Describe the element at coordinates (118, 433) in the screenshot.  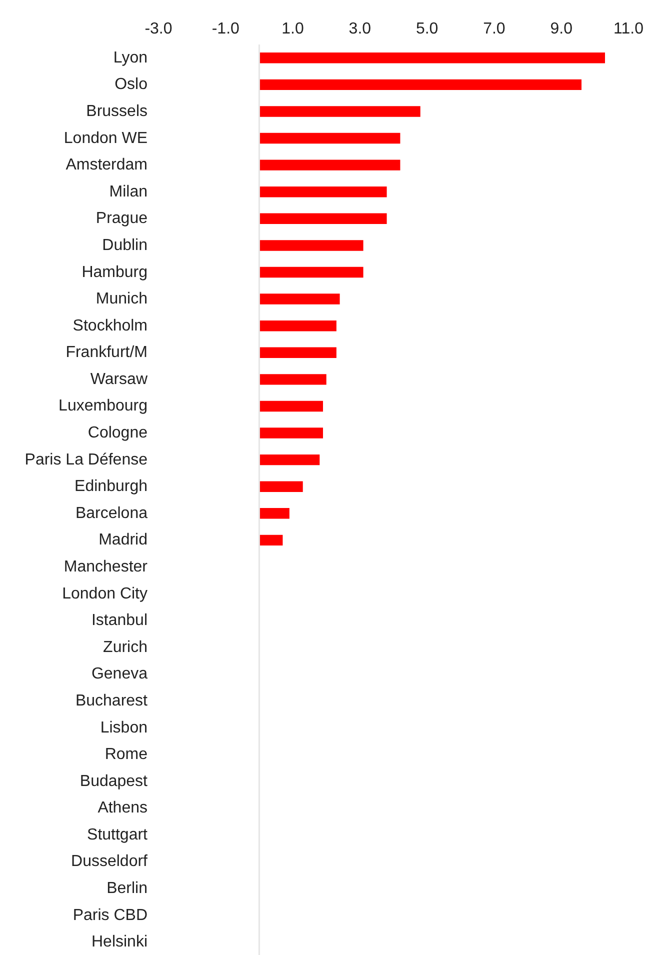
I see `y-tick-label: Cologne` at that location.